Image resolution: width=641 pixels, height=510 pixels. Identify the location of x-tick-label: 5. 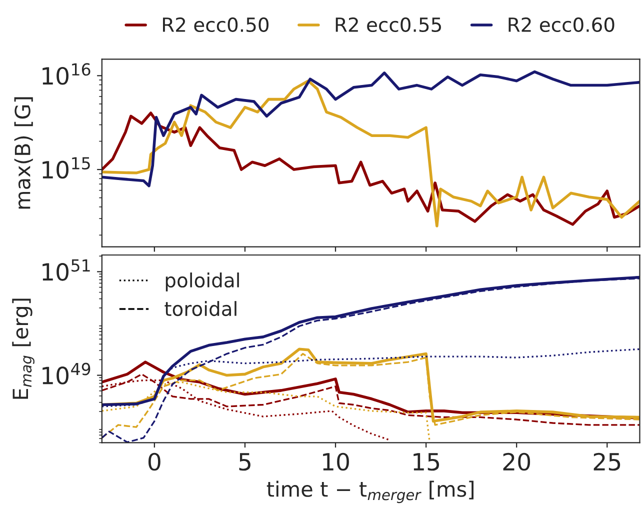
(244, 462).